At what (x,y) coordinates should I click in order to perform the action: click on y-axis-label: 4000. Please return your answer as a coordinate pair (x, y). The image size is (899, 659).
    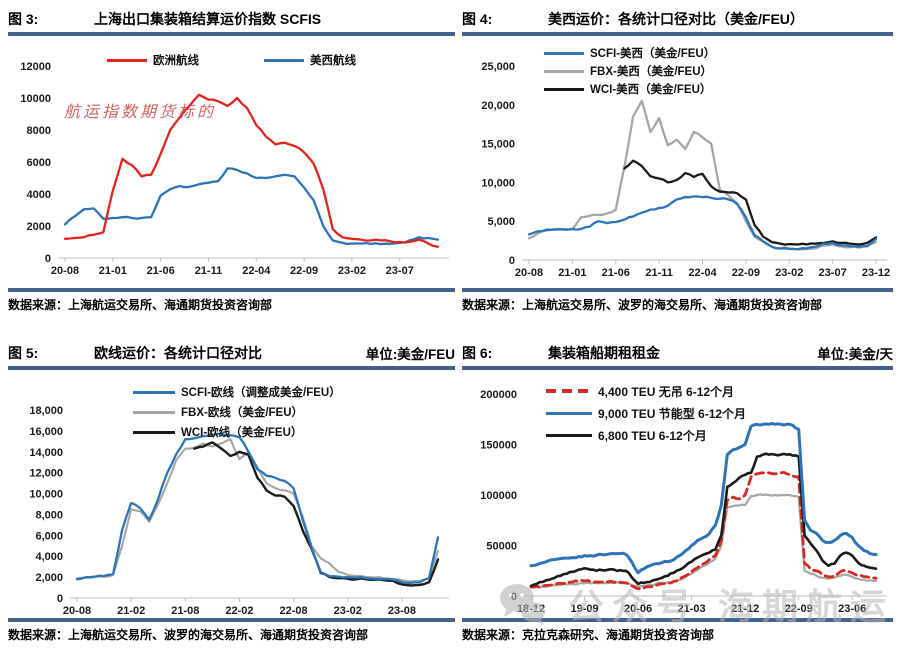
    Looking at the image, I should click on (39, 195).